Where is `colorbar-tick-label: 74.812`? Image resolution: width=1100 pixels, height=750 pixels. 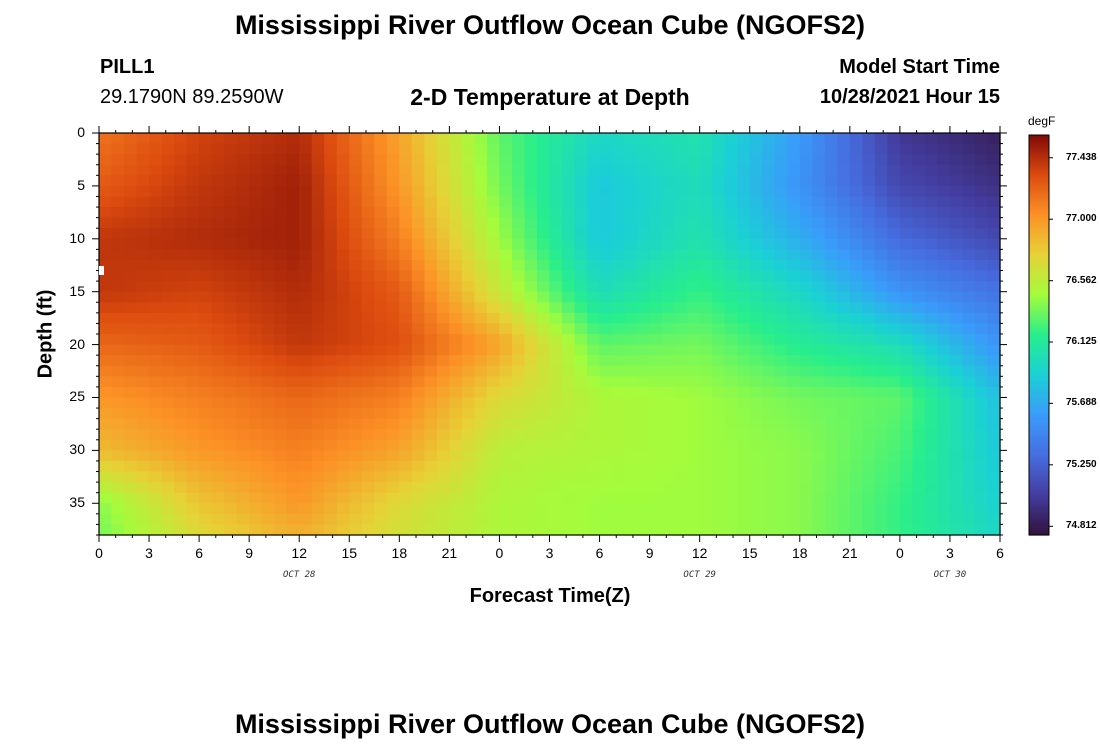 colorbar-tick-label: 74.812 is located at coordinates (1081, 526).